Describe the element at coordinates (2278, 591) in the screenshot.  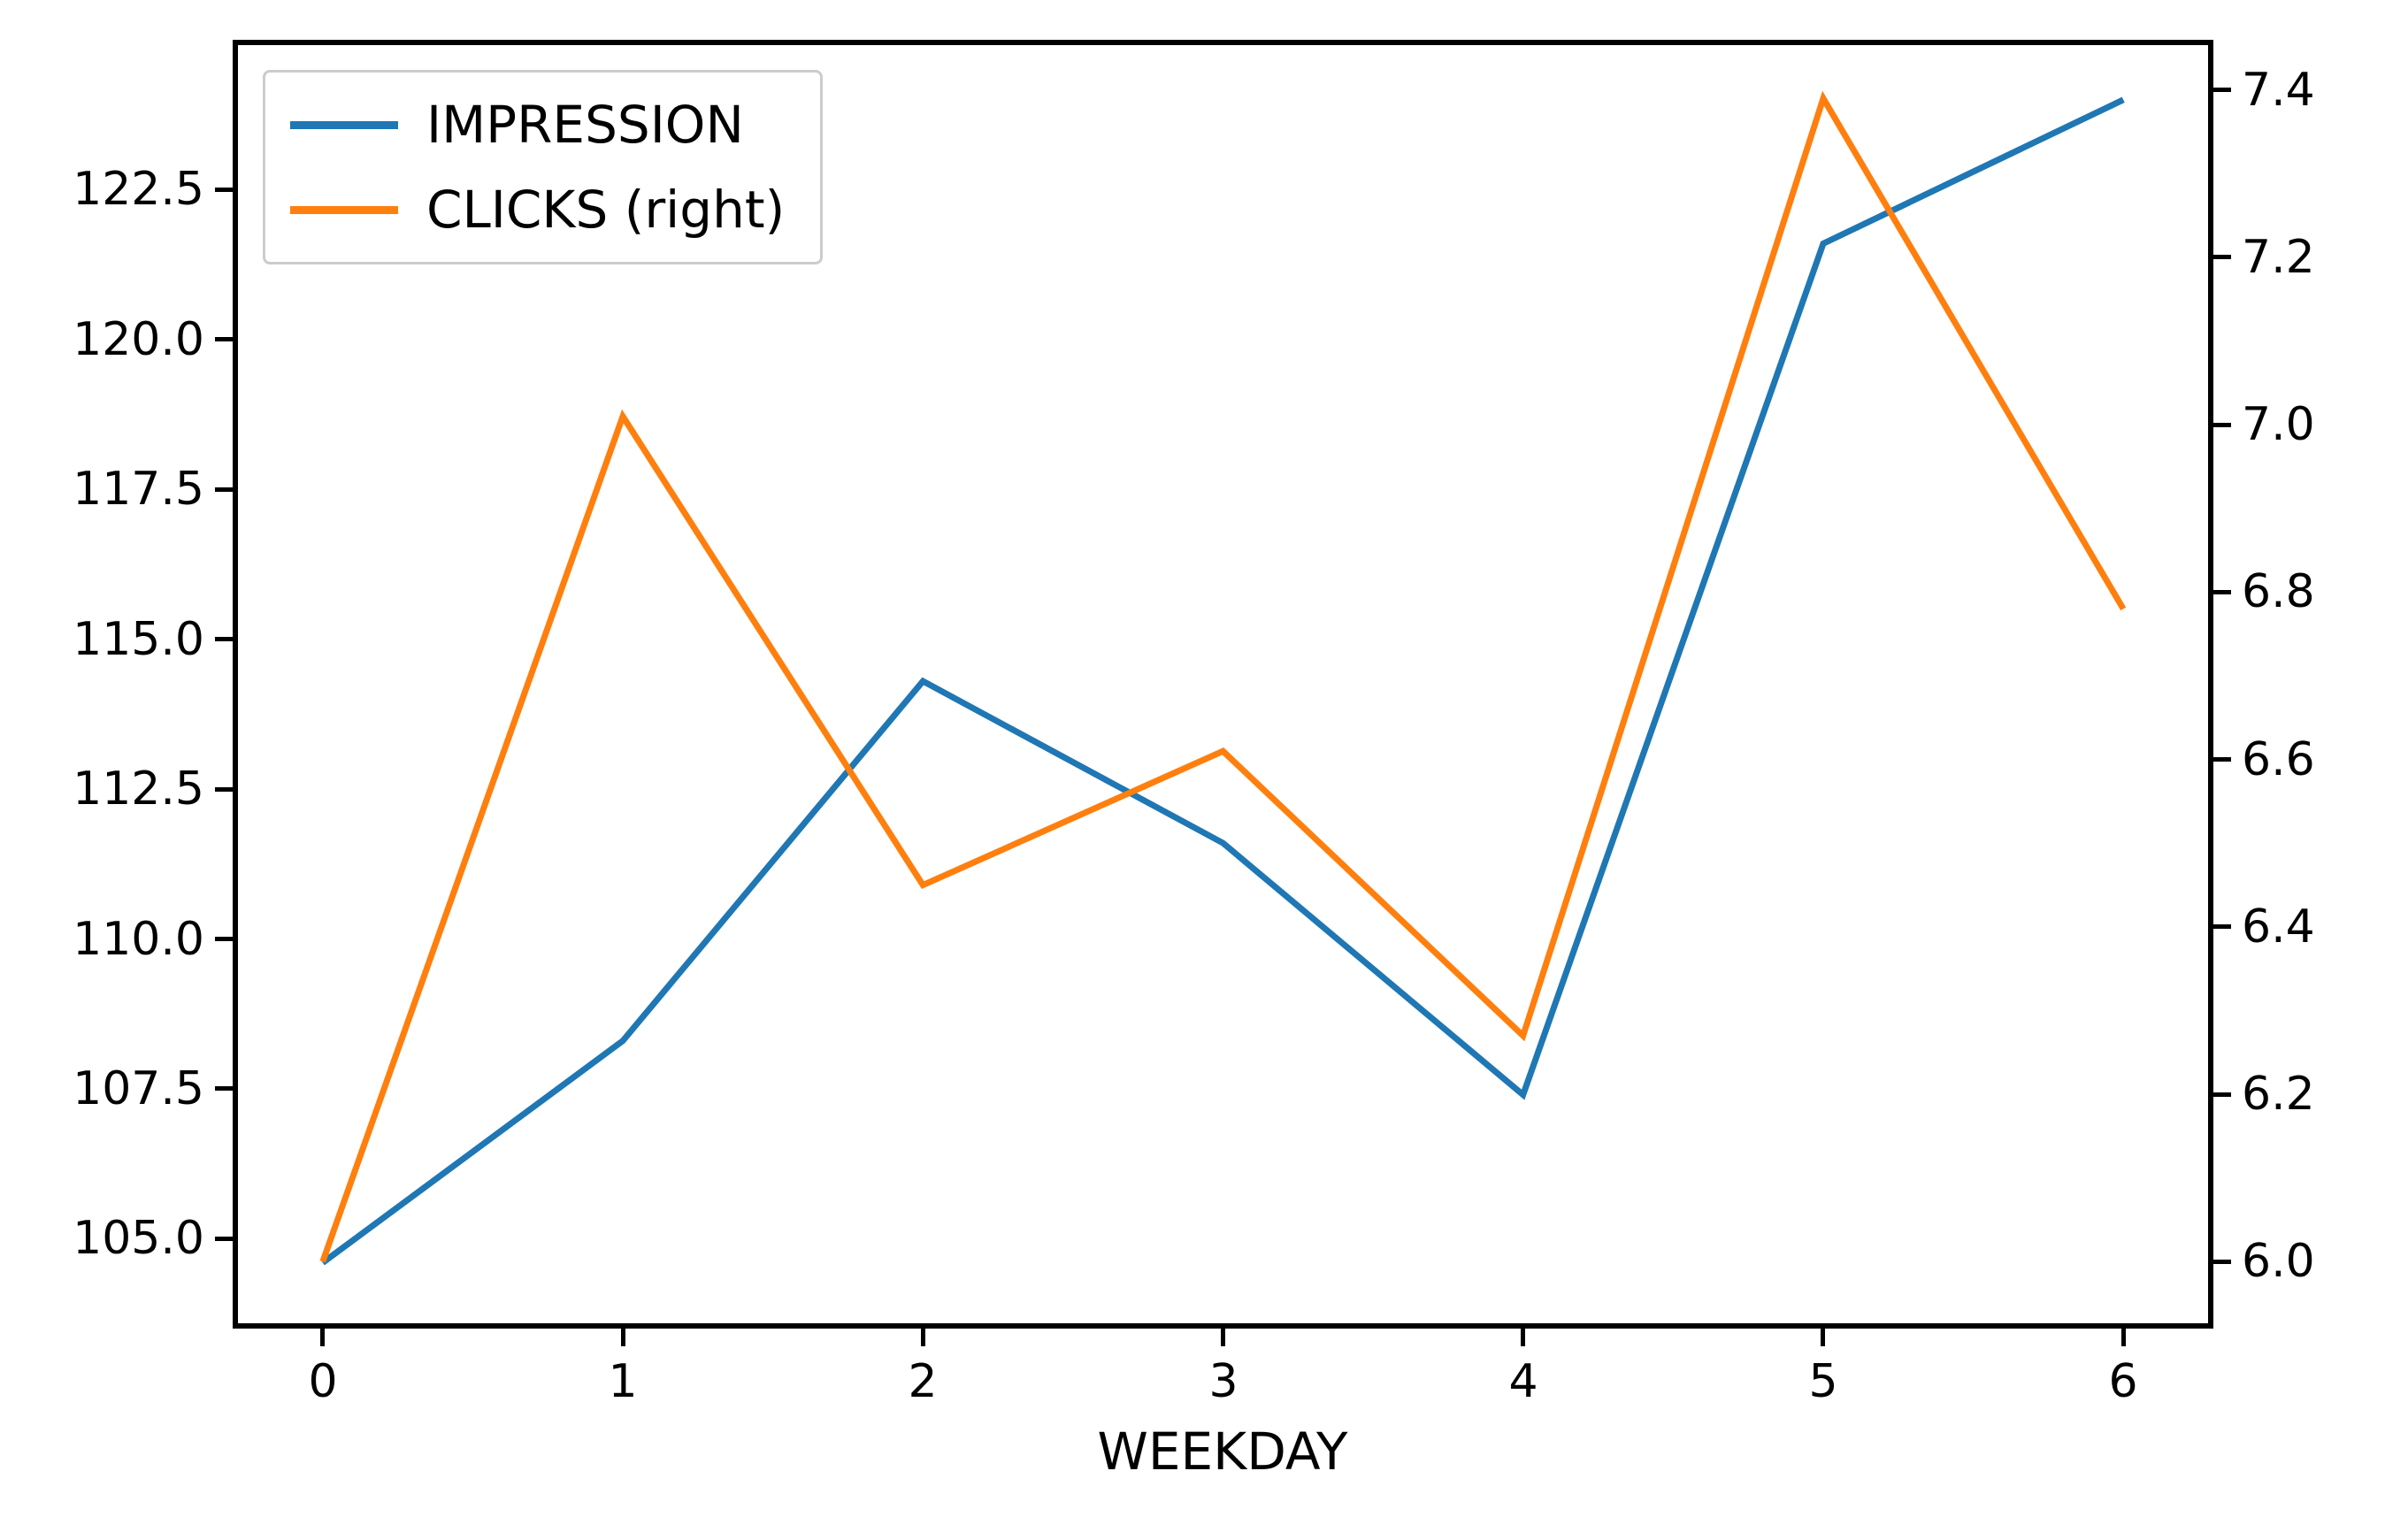
I see `right-y-tick-label: 6.8` at that location.